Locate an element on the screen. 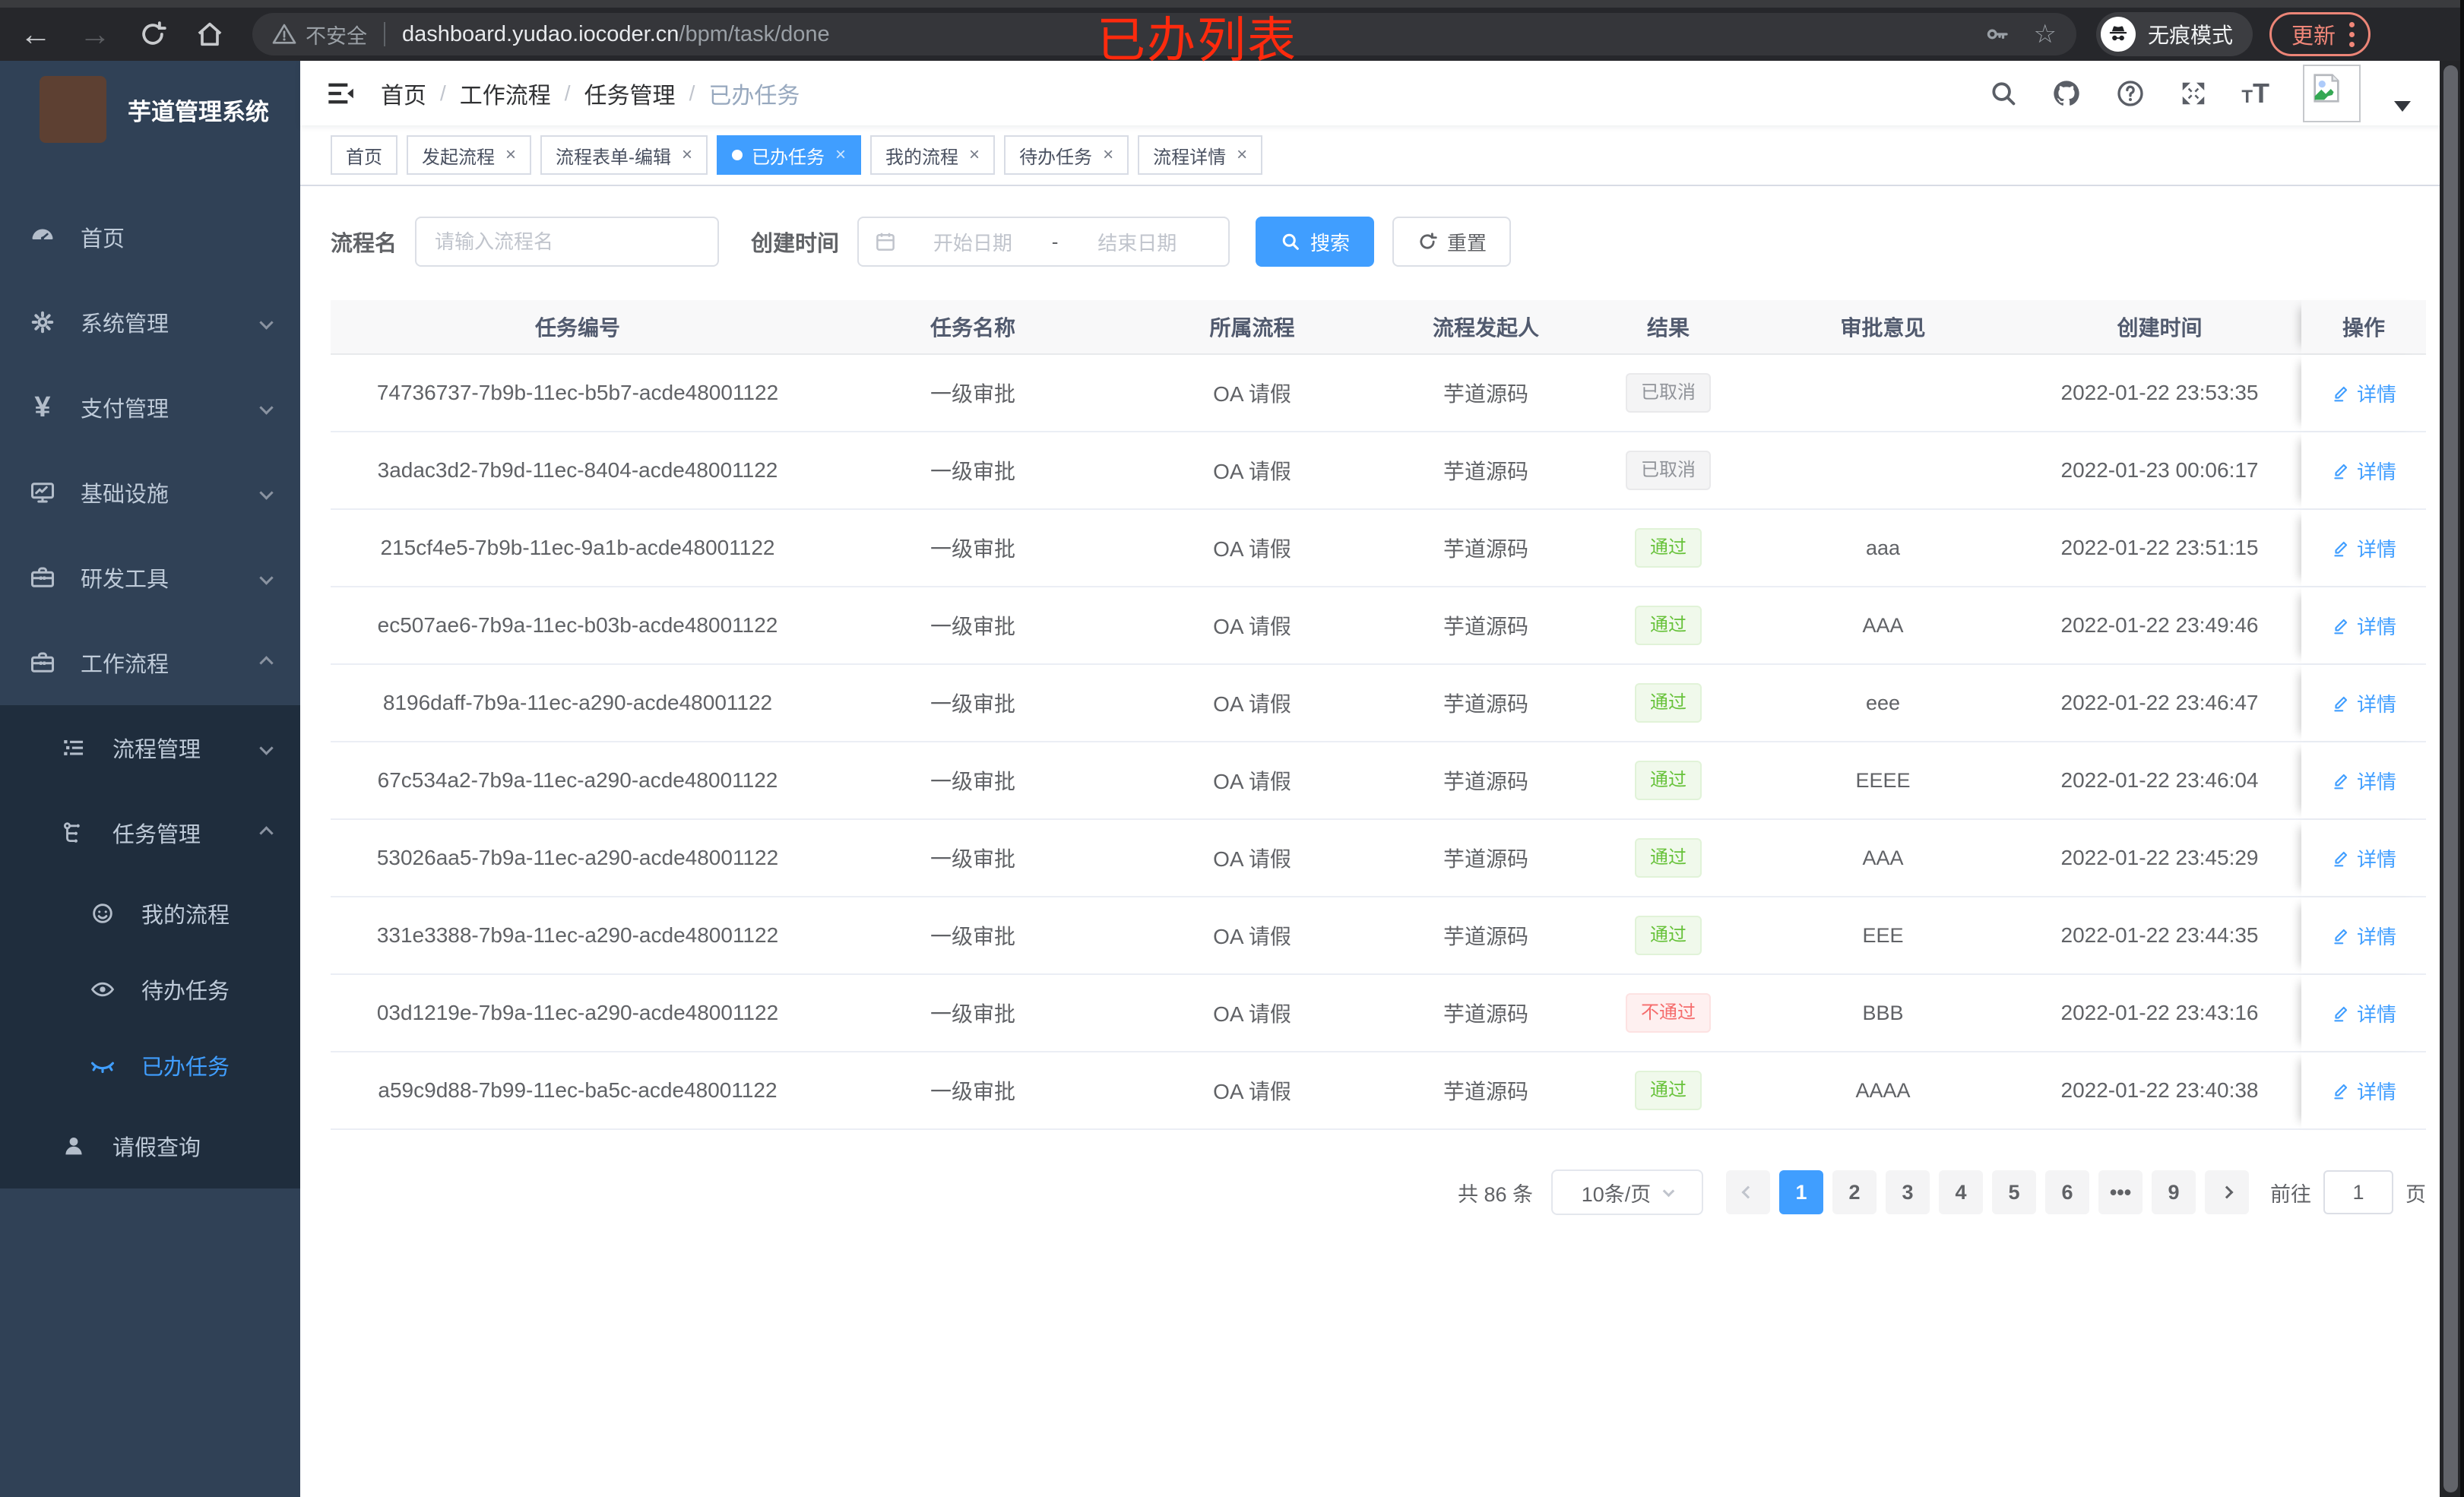  chevron-up-icon is located at coordinates (266, 662).